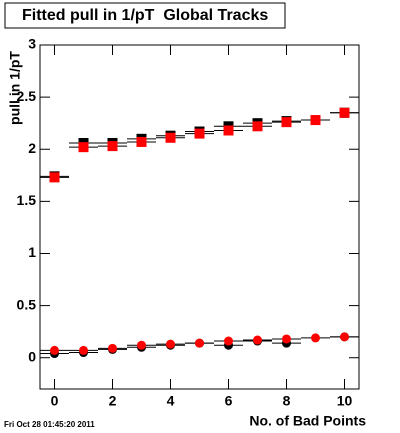  What do you see at coordinates (32, 356) in the screenshot?
I see `y-tick-label: 0` at bounding box center [32, 356].